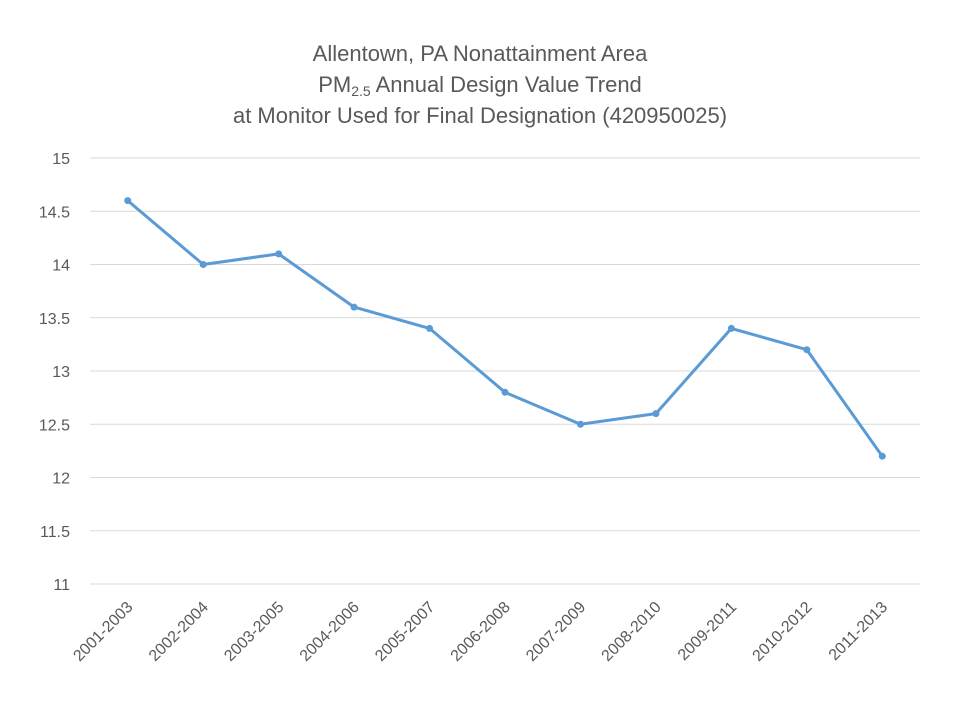  I want to click on x-tick-label: 2003-2005, so click(254, 632).